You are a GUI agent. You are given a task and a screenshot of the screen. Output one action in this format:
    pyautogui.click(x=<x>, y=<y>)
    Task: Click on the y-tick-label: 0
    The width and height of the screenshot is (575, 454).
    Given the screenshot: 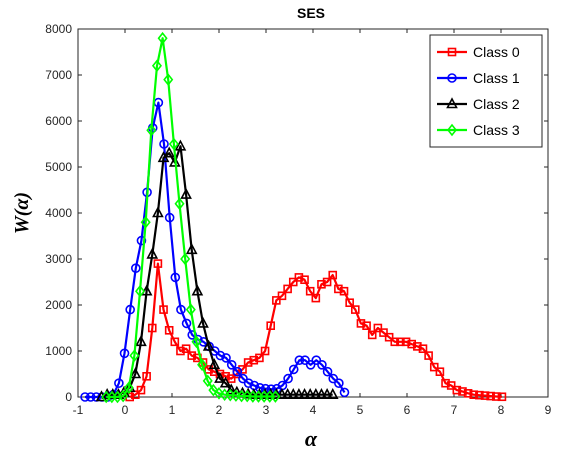 What is the action you would take?
    pyautogui.click(x=68, y=397)
    